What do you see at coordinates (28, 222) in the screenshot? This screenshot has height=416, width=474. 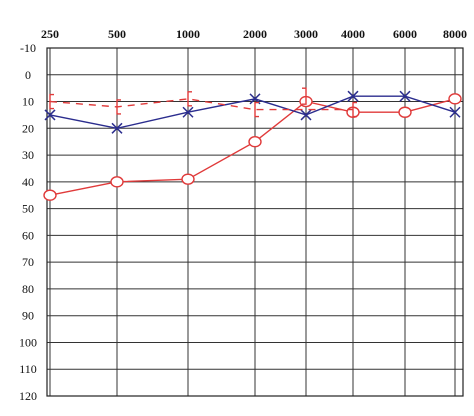 I see `y-tick-labels: -10 0 10 20 30 40 50 60 70 80 90 100 110 120` at bounding box center [28, 222].